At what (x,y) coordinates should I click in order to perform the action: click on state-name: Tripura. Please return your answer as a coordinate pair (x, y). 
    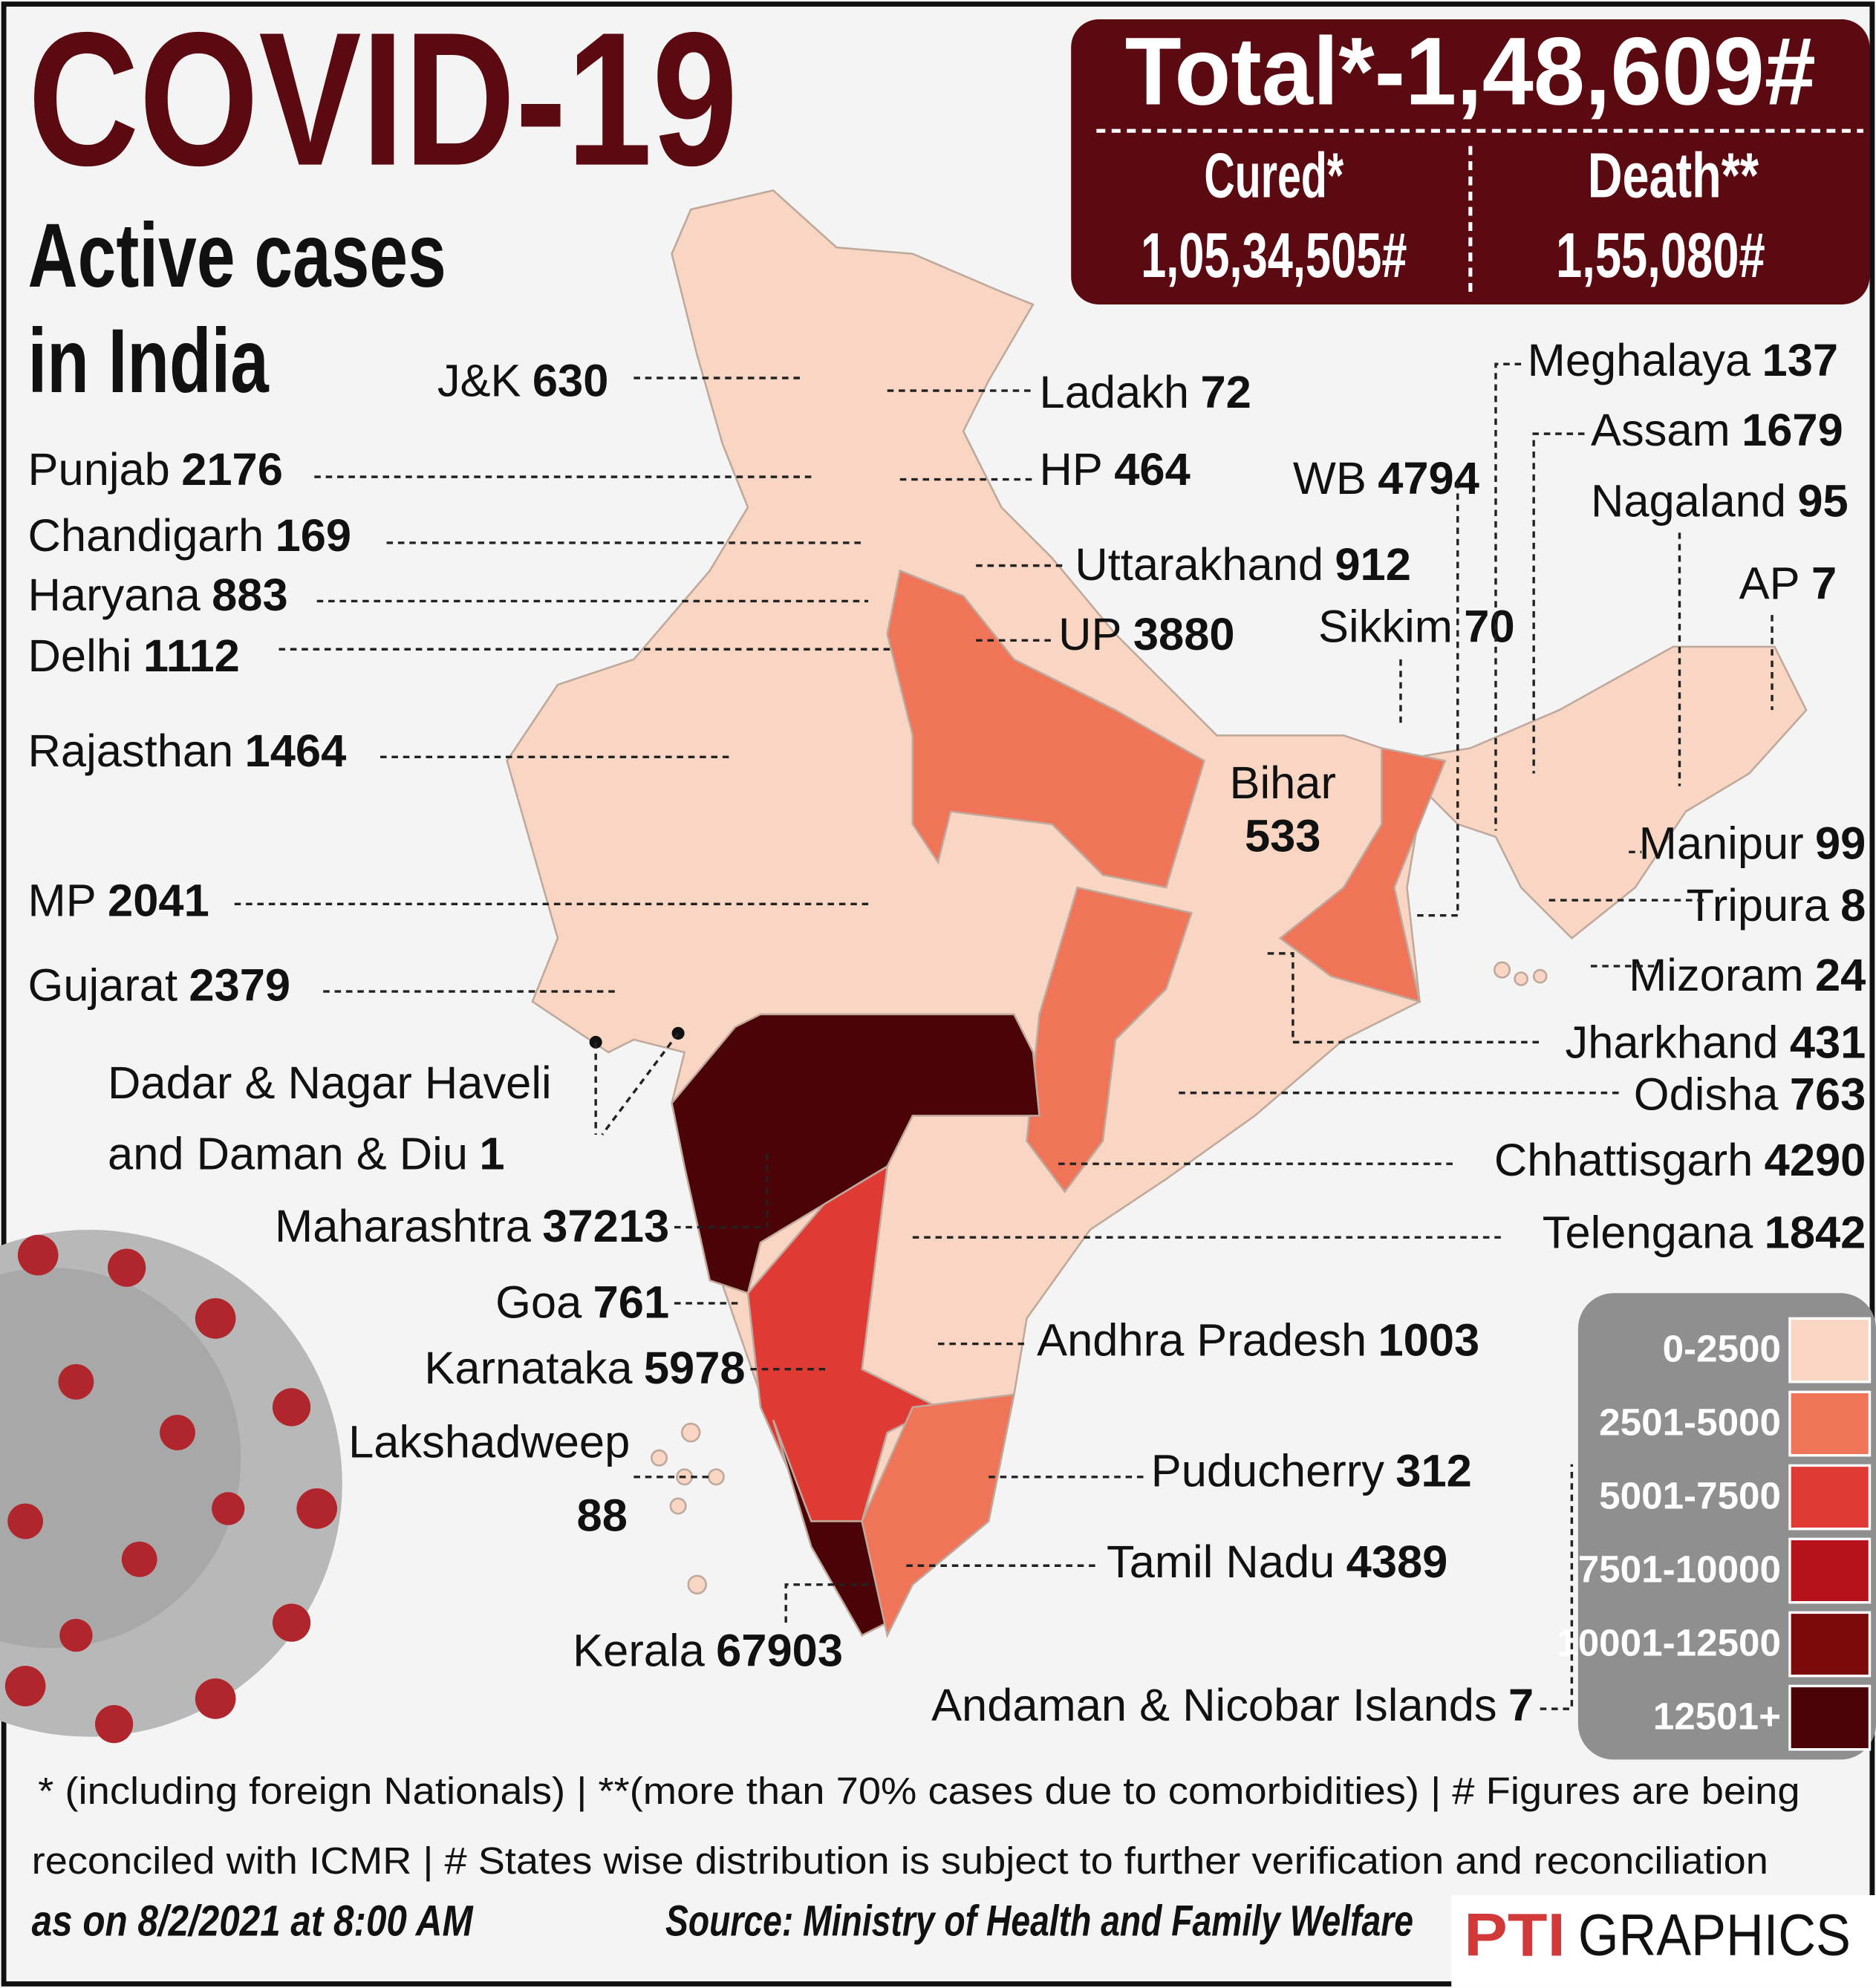
    Looking at the image, I should click on (1757, 905).